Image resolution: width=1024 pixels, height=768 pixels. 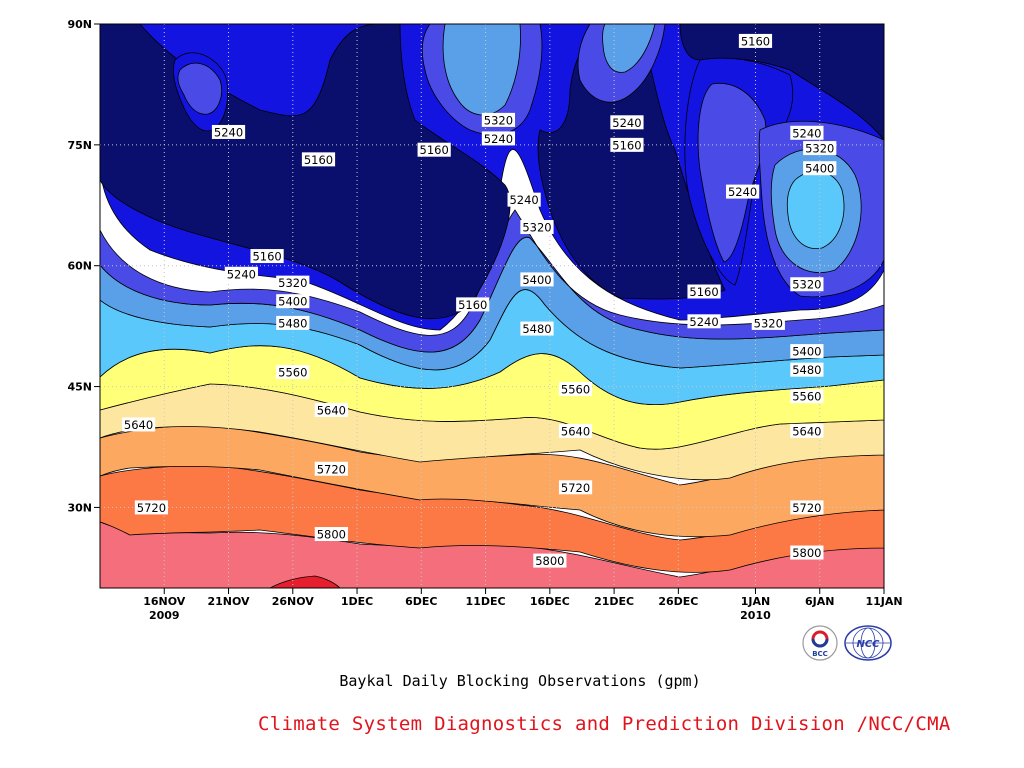 I want to click on chart-caption: Baykal Daily Blocking Observations (gpm), so click(x=520, y=681).